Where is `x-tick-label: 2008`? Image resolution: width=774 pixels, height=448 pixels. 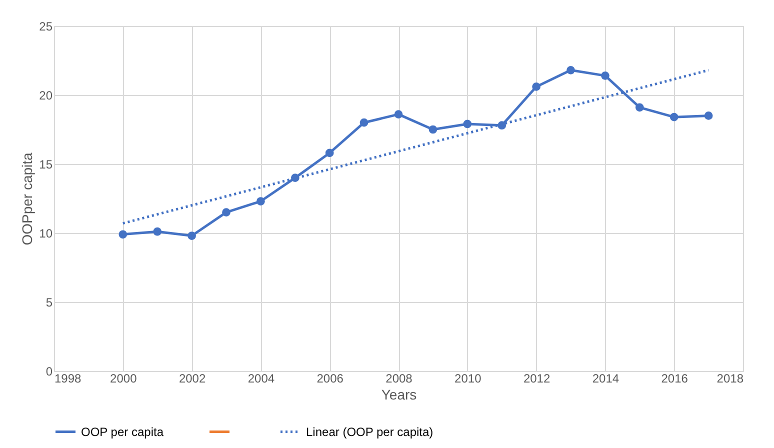
x-tick-label: 2008 is located at coordinates (399, 379).